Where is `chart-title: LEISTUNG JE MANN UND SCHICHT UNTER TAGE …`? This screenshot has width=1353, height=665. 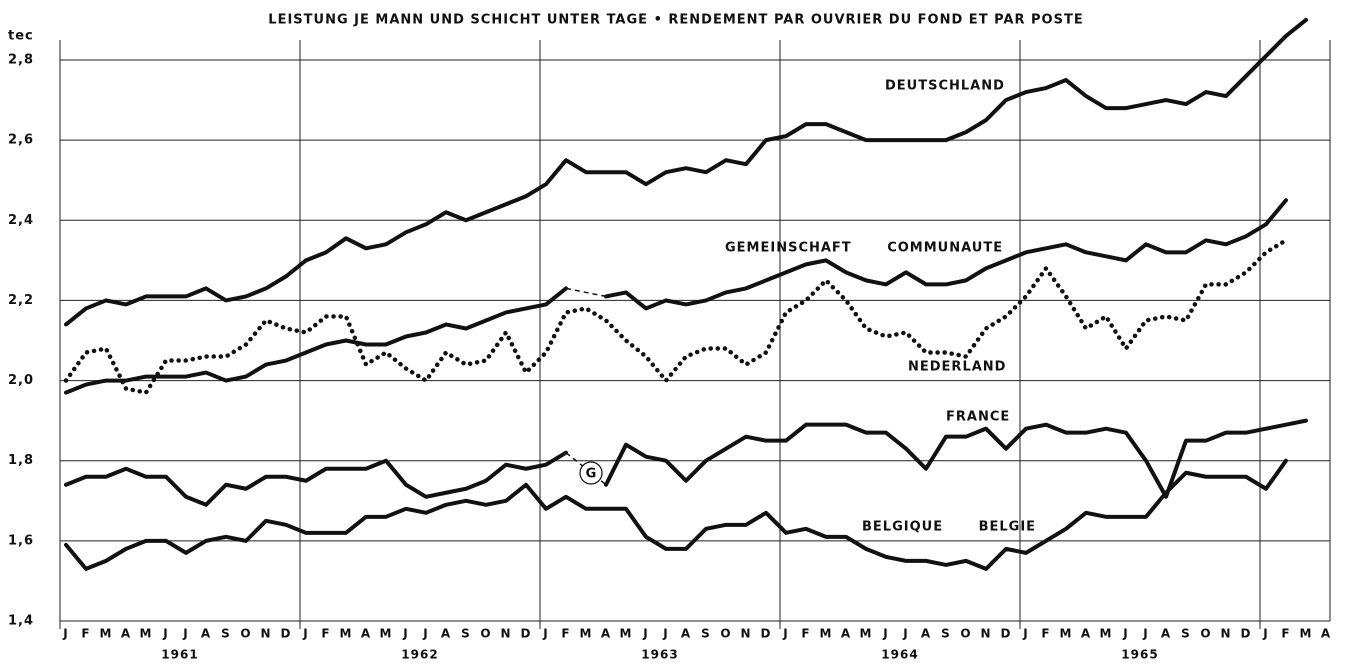
chart-title: LEISTUNG JE MANN UND SCHICHT UNTER TAGE … is located at coordinates (675, 20).